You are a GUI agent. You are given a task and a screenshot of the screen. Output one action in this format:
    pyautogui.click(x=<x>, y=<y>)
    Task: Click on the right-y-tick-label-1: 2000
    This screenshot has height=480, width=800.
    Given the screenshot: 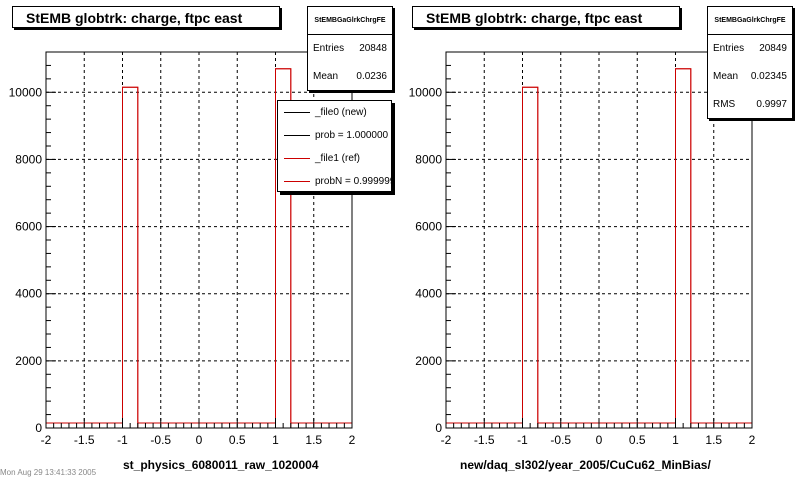 What is the action you would take?
    pyautogui.click(x=428, y=361)
    